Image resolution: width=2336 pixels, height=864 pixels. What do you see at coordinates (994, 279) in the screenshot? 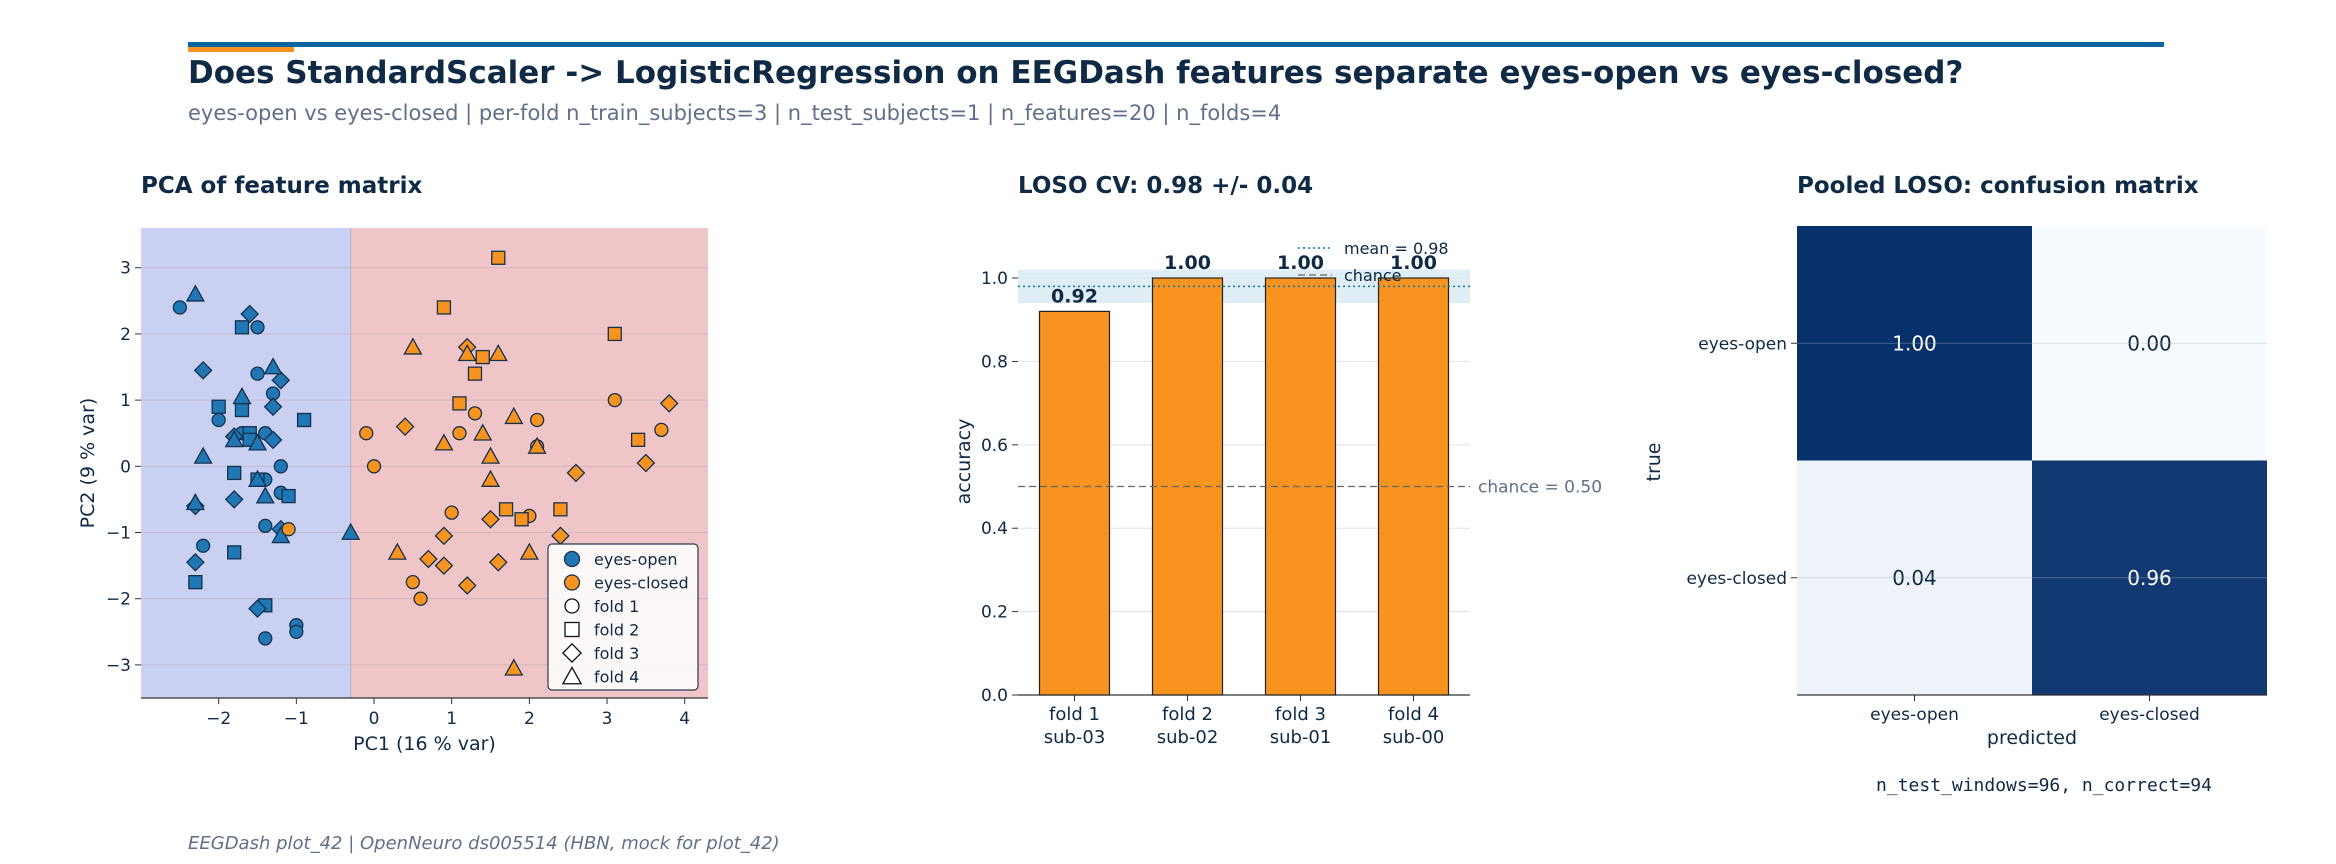
I see `y-tick-label: 1.0` at bounding box center [994, 279].